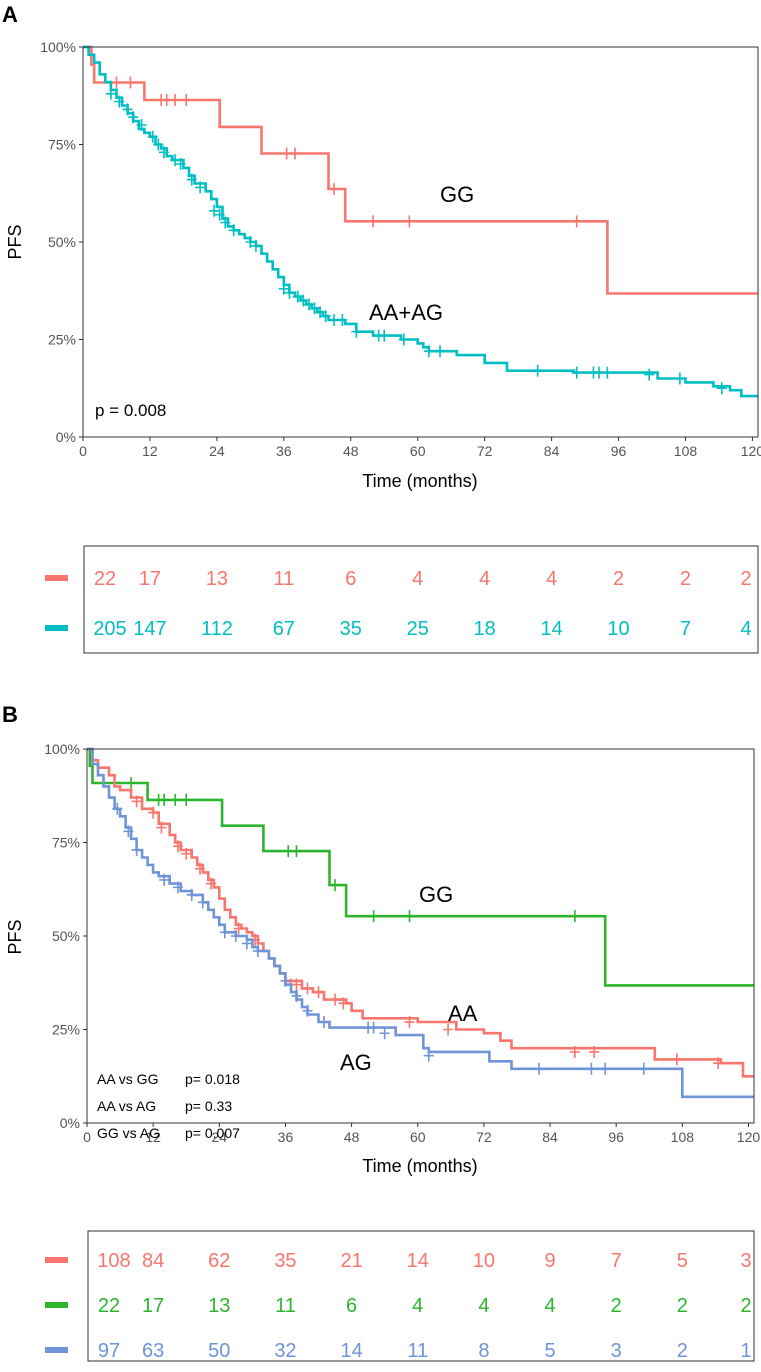 Image resolution: width=761 pixels, height=1372 pixels. What do you see at coordinates (10, 14) in the screenshot?
I see `panel-a-letter: A` at bounding box center [10, 14].